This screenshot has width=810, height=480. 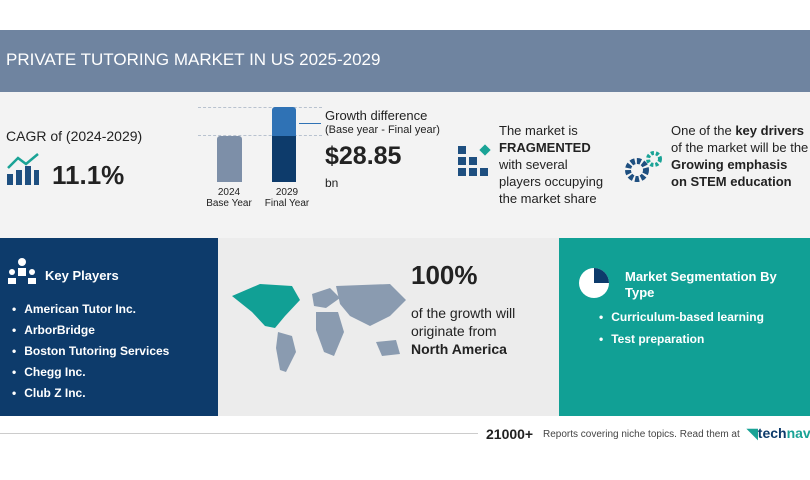 I want to click on people-icon, so click(x=22, y=271).